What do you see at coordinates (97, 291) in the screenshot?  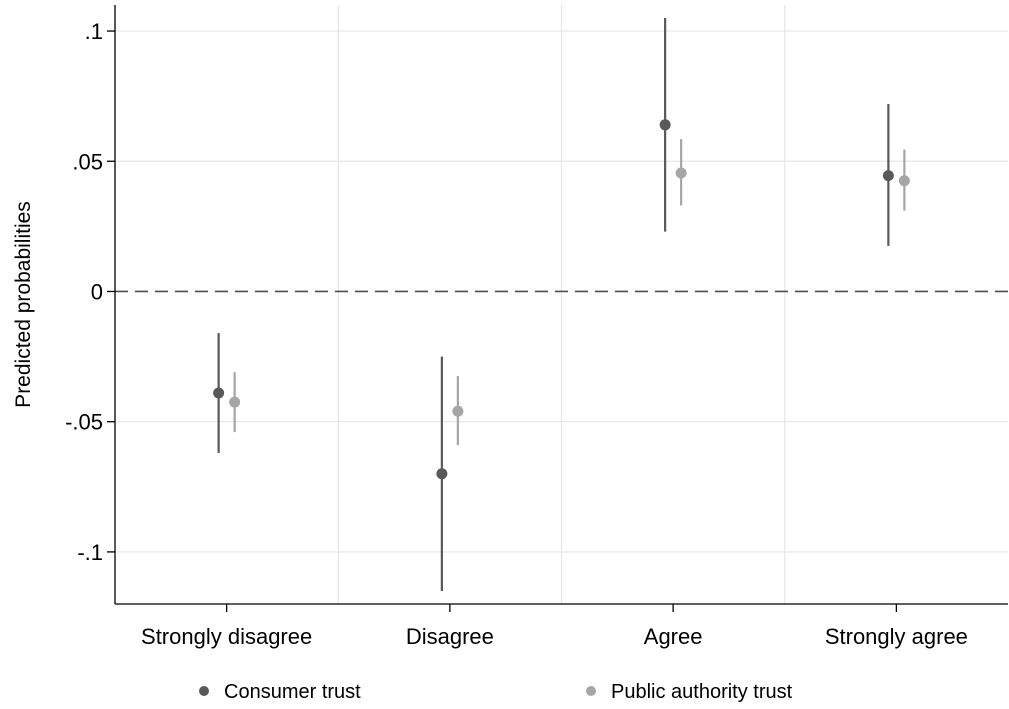 I see `y-tick-label-2: 0` at bounding box center [97, 291].